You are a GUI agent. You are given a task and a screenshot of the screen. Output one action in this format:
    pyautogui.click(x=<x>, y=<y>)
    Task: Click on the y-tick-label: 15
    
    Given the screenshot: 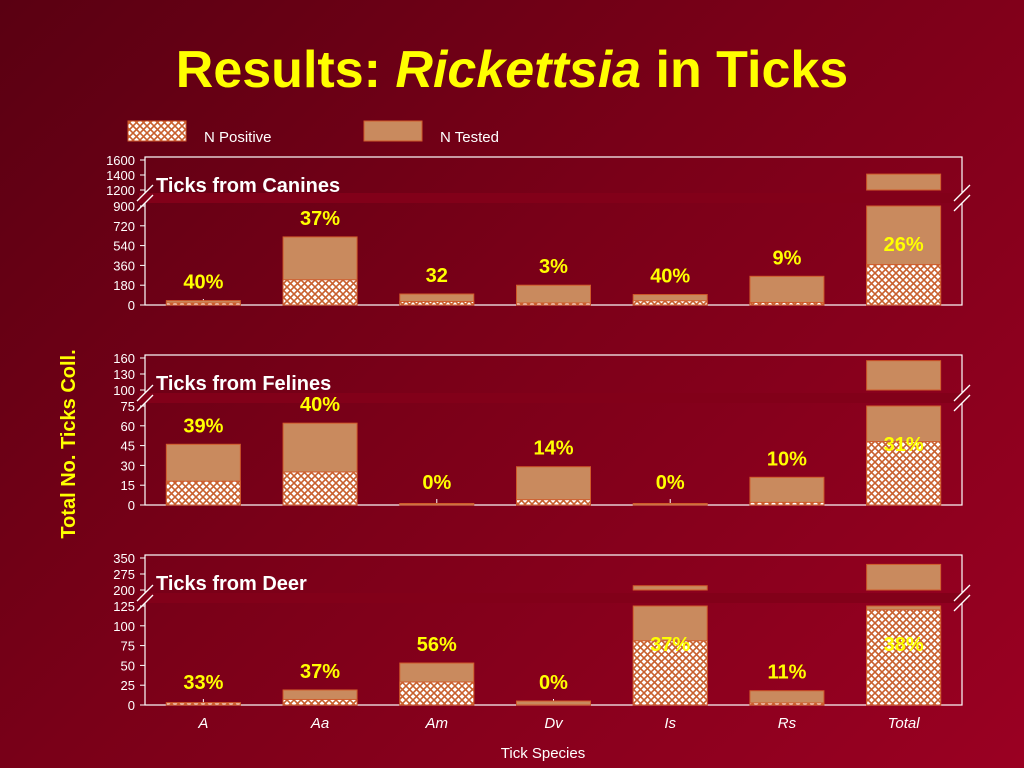 What is the action you would take?
    pyautogui.click(x=128, y=485)
    